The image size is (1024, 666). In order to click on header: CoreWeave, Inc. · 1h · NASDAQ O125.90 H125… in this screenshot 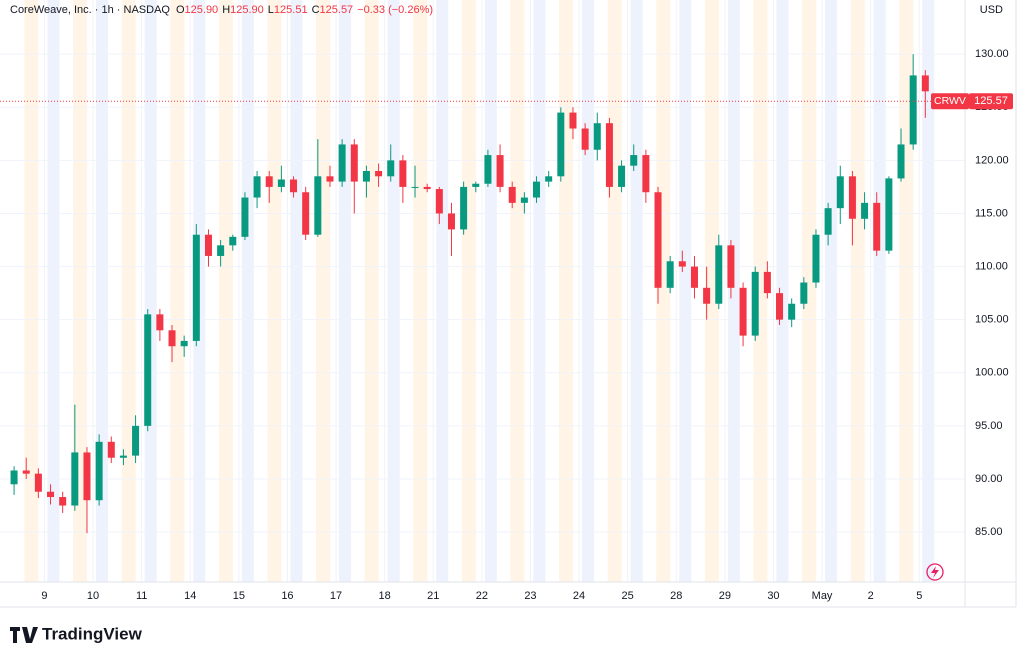, I will do `click(221, 10)`.